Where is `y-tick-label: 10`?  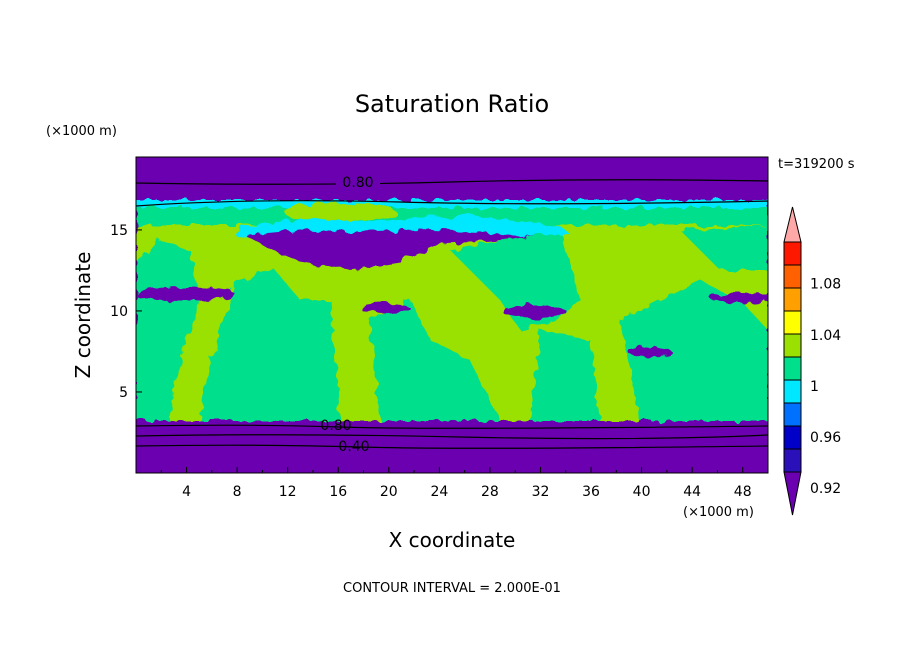
y-tick-label: 10 is located at coordinates (119, 312).